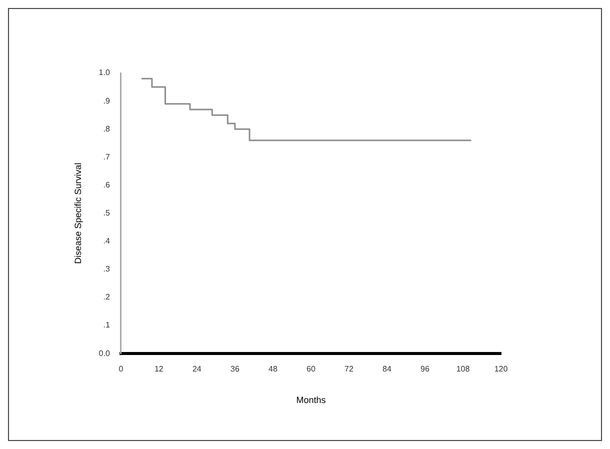  I want to click on y-tick-label: .1, so click(106, 325).